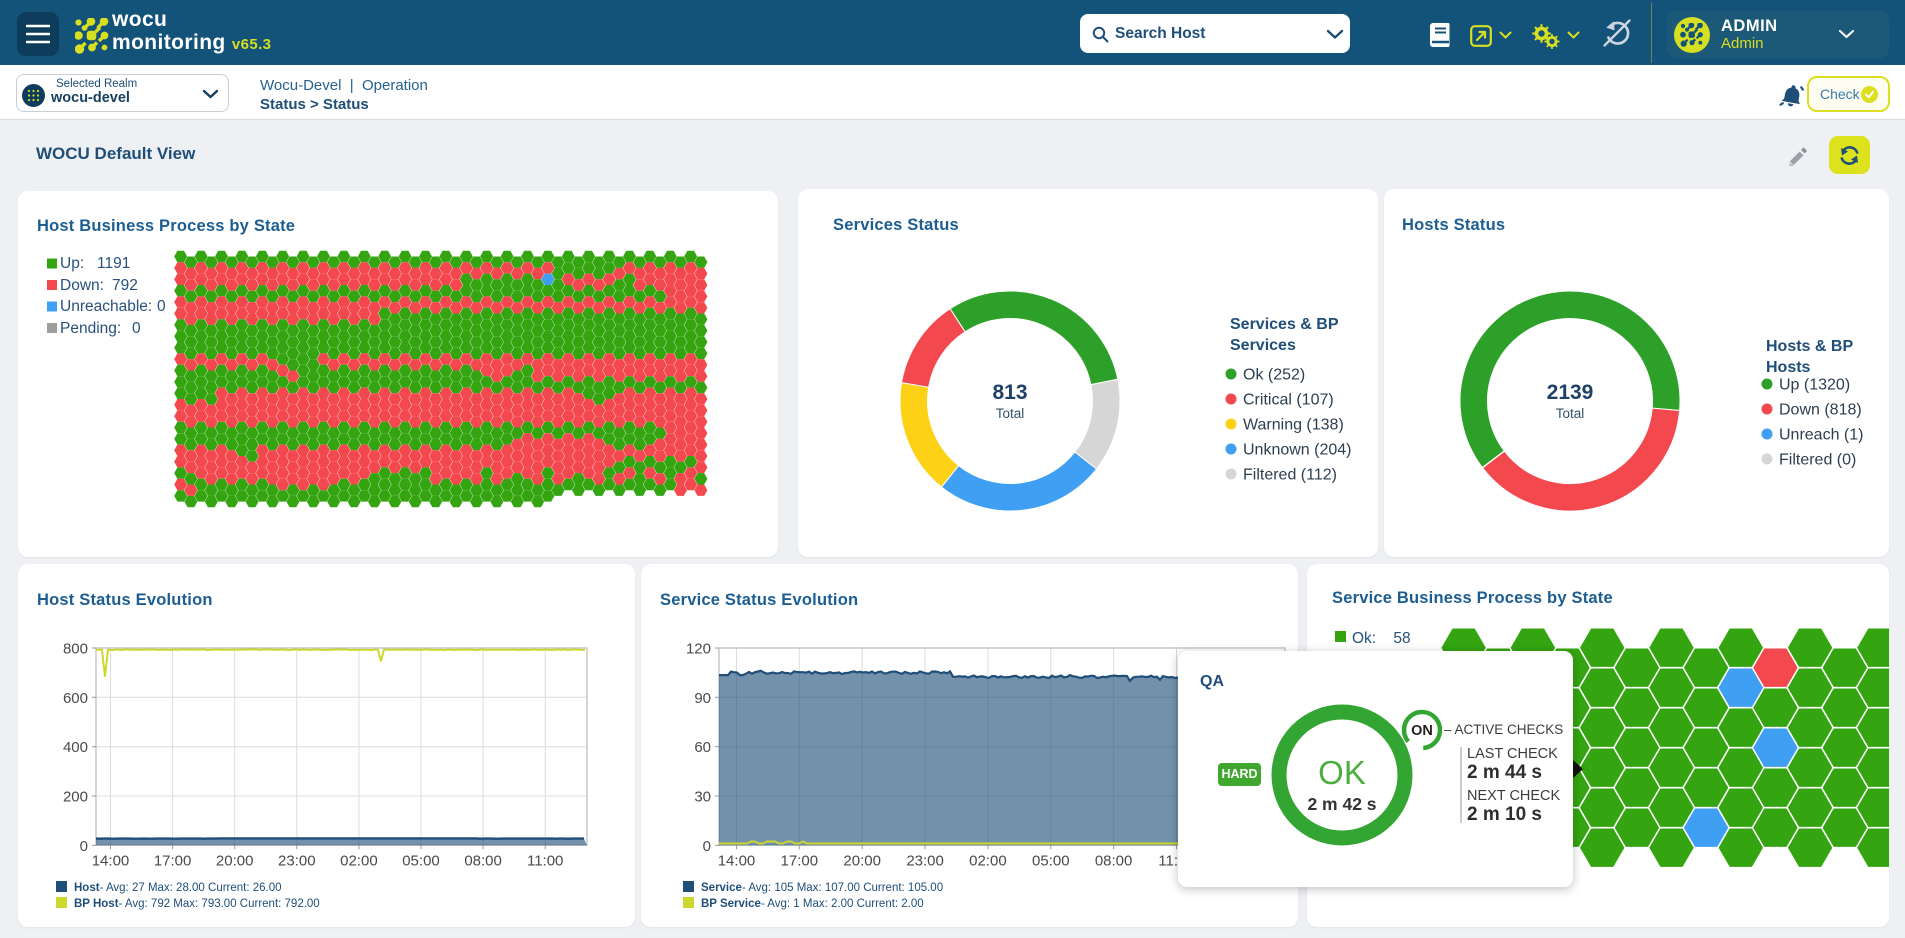 Image resolution: width=1905 pixels, height=938 pixels. I want to click on svg-text: Warning (138), so click(1293, 425).